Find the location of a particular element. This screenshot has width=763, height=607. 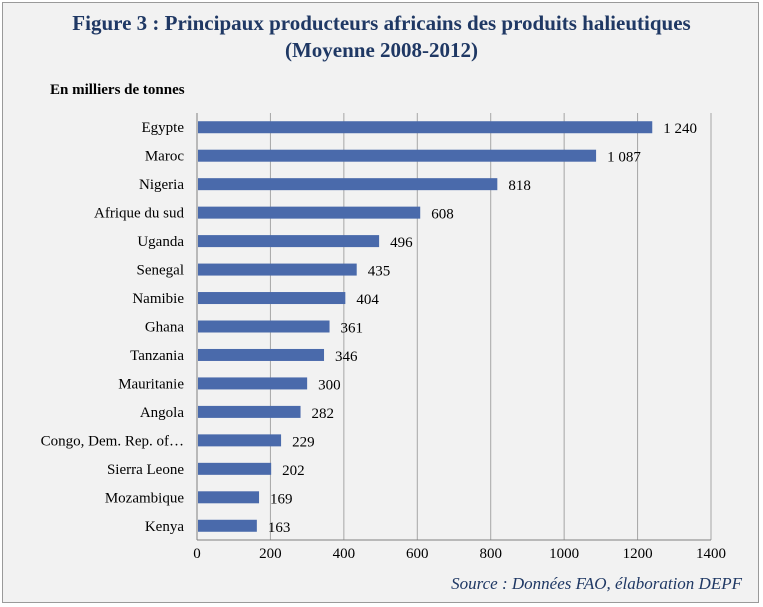

value-label-mozambique: 169 is located at coordinates (281, 499).